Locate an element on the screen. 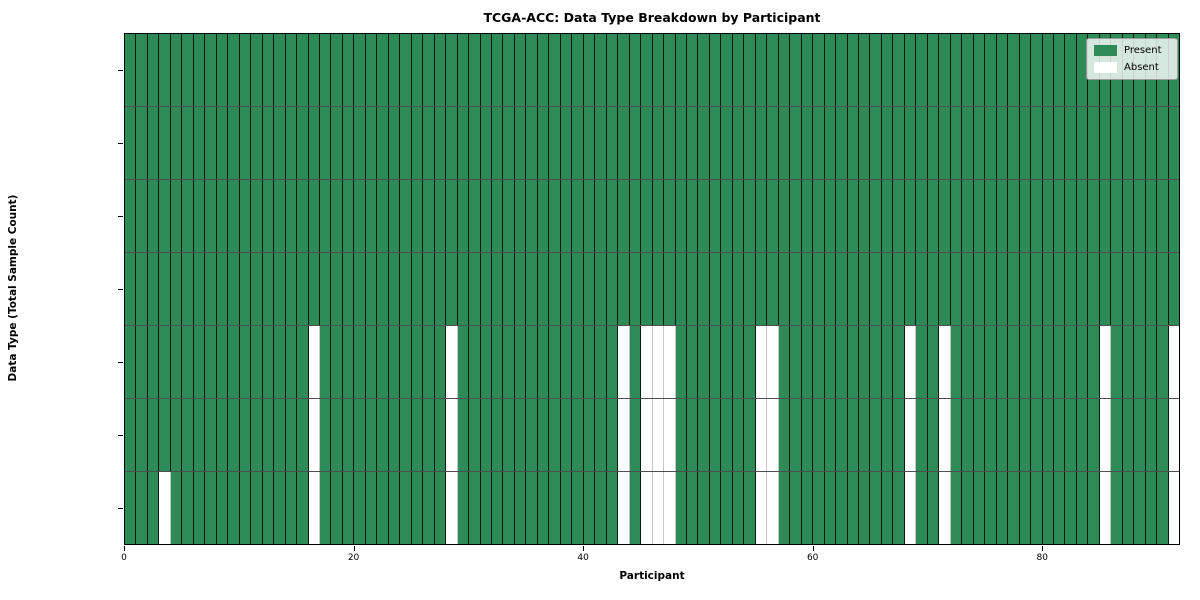 Image resolution: width=1200 pixels, height=600 pixels. legend-item: Present is located at coordinates (1131, 50).